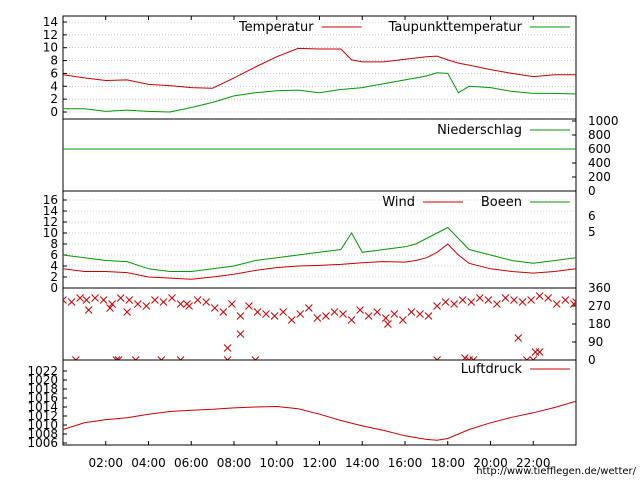 Image resolution: width=640 pixels, height=480 pixels. What do you see at coordinates (405, 463) in the screenshot?
I see `x-tick-label: 16:00` at bounding box center [405, 463].